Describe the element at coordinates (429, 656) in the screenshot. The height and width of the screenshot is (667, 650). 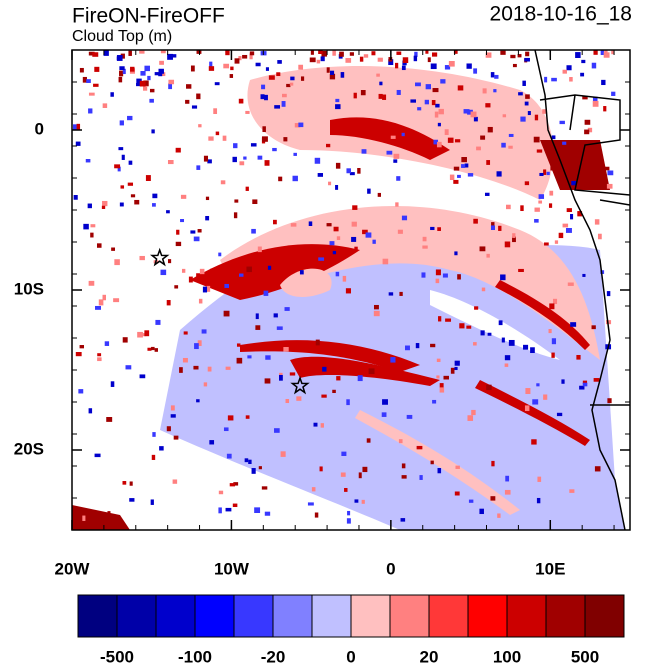
I see `colorbar-label: 20` at that location.